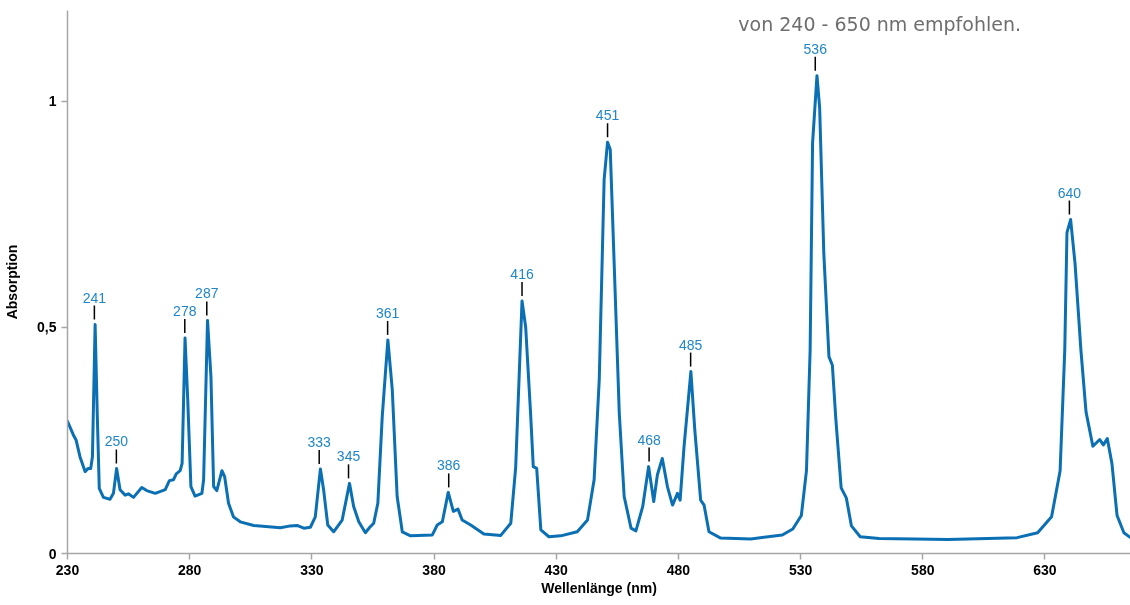 This screenshot has height=605, width=1130. Describe the element at coordinates (52, 101) in the screenshot. I see `y-tick-label: 1` at that location.